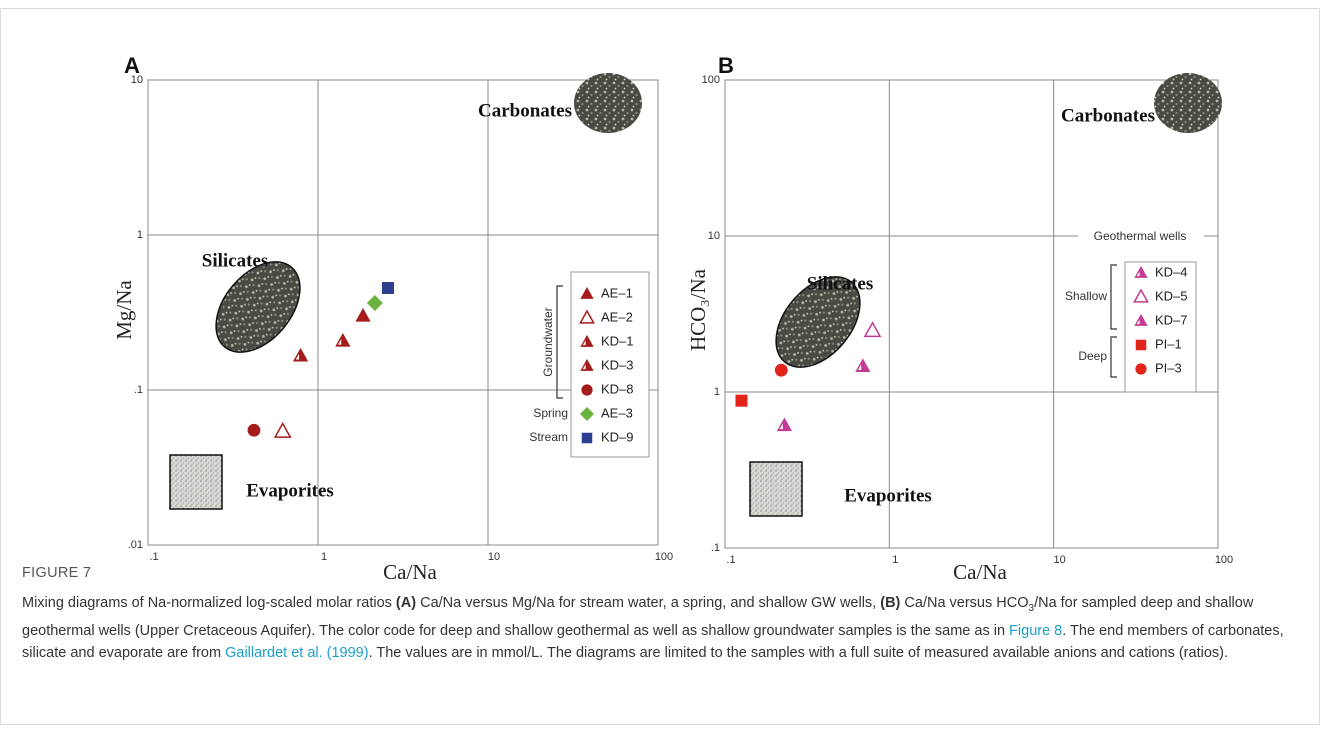 The image size is (1320, 747). Describe the element at coordinates (617, 316) in the screenshot. I see `legend-label: AE–2` at that location.